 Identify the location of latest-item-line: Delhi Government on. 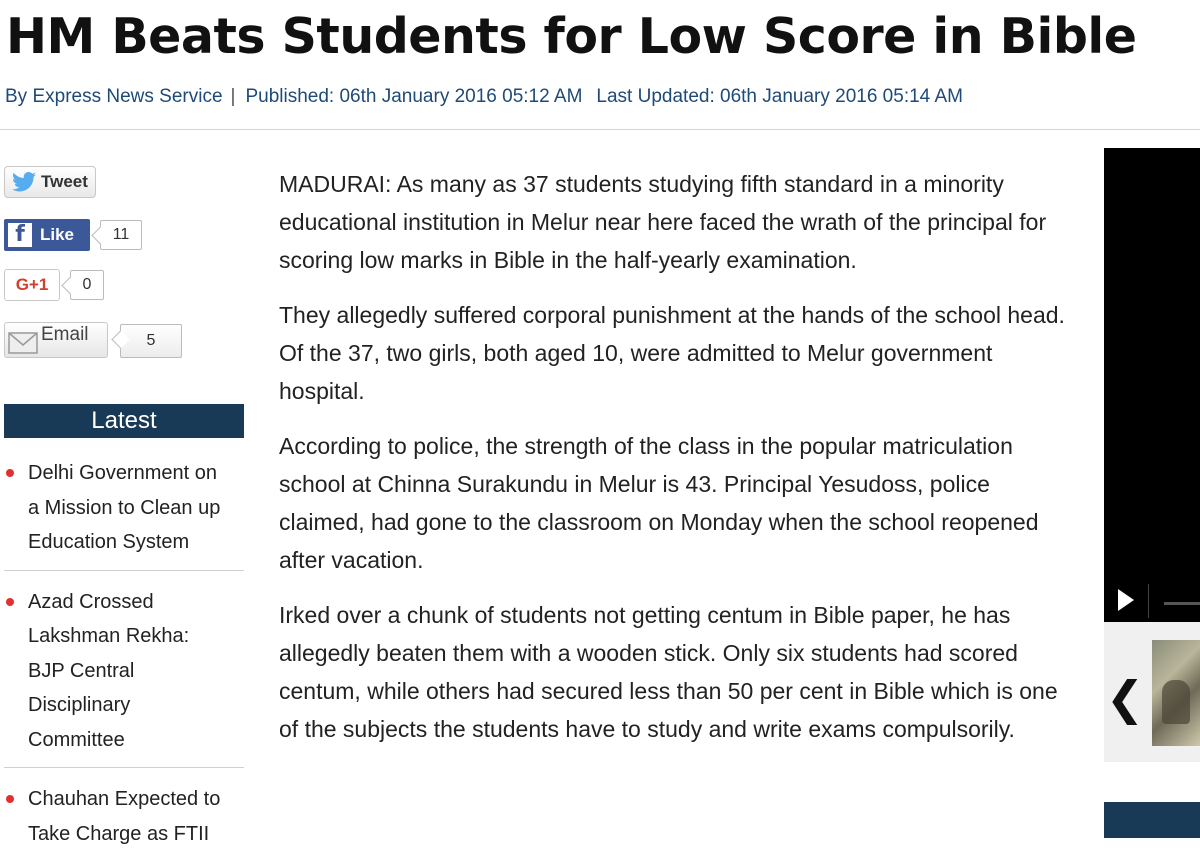
(136, 473).